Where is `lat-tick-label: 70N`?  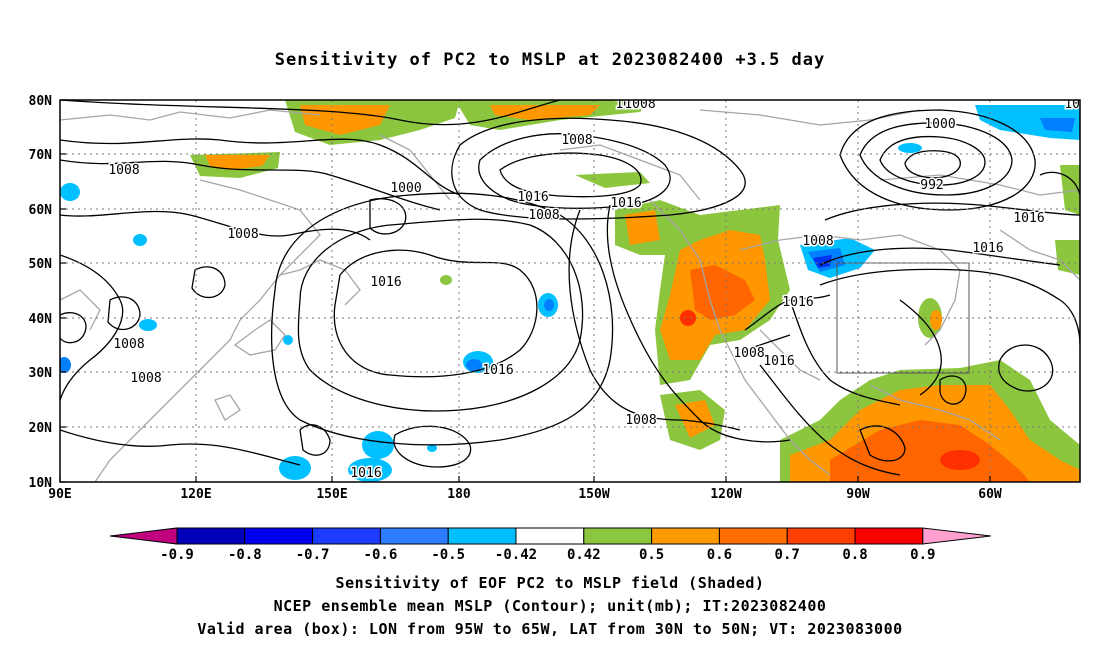
lat-tick-label: 70N is located at coordinates (41, 155).